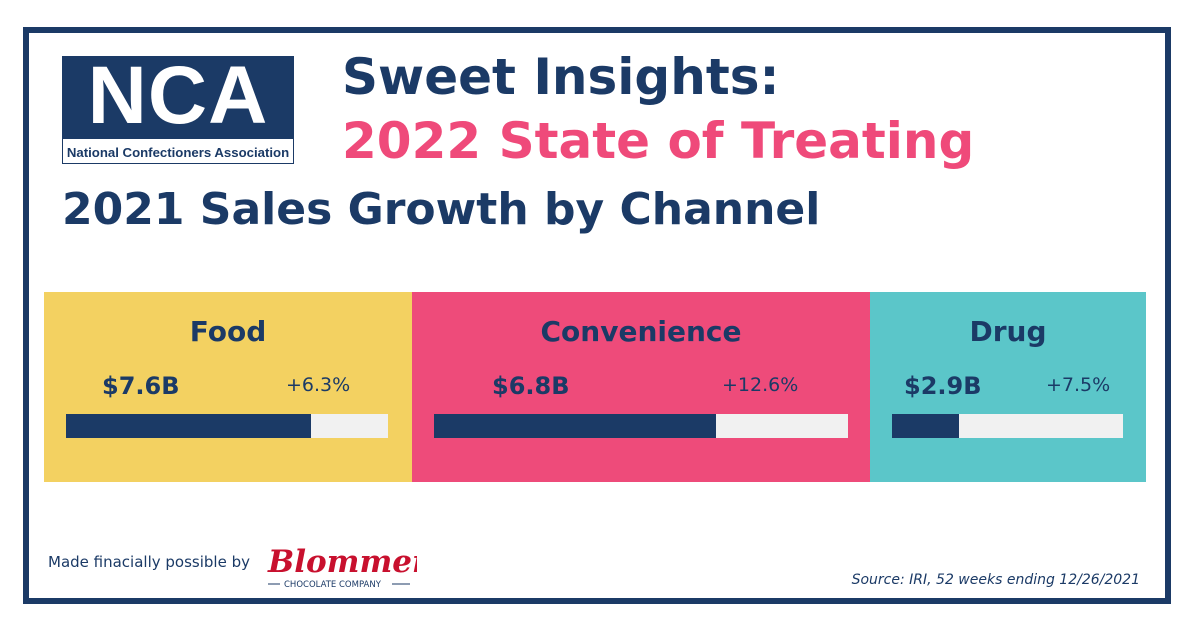 This screenshot has height=630, width=1200. Describe the element at coordinates (531, 386) in the screenshot. I see `panel-convenience-value: $6.8B` at that location.